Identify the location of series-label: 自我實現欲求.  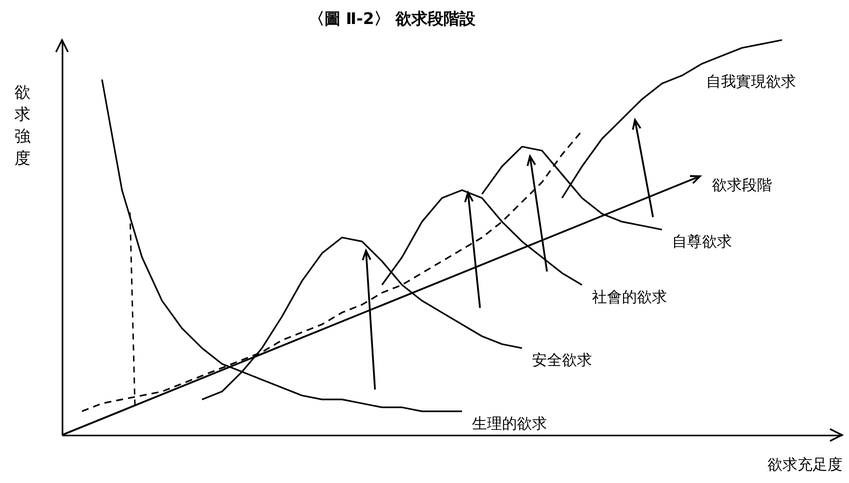
(751, 81).